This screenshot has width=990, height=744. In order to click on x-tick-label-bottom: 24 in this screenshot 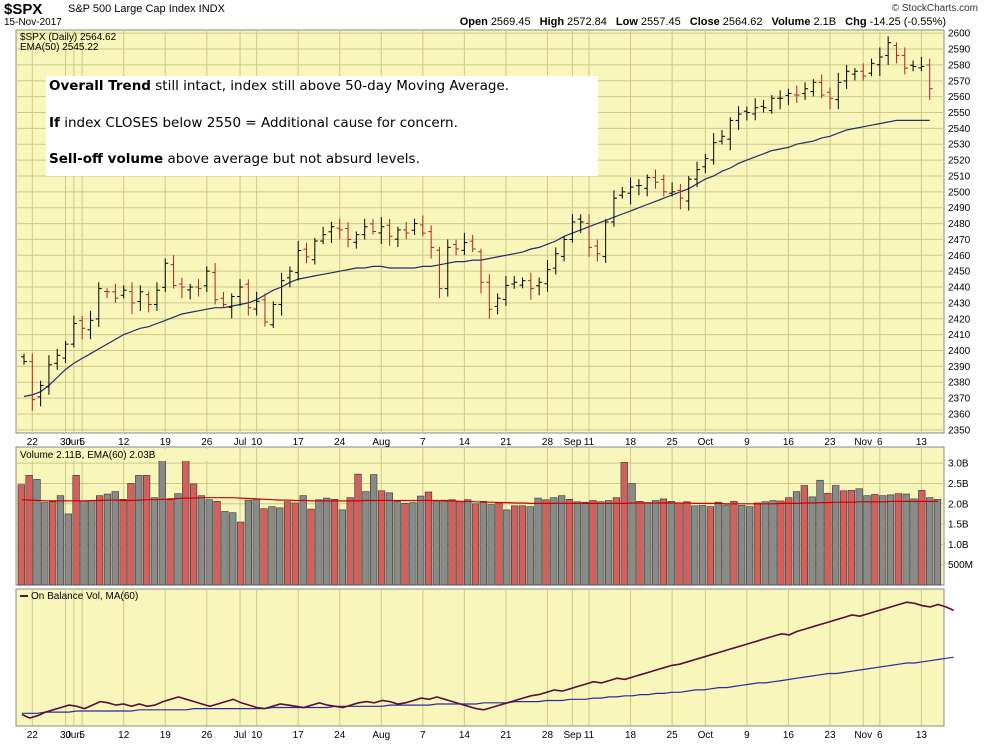, I will do `click(340, 735)`.